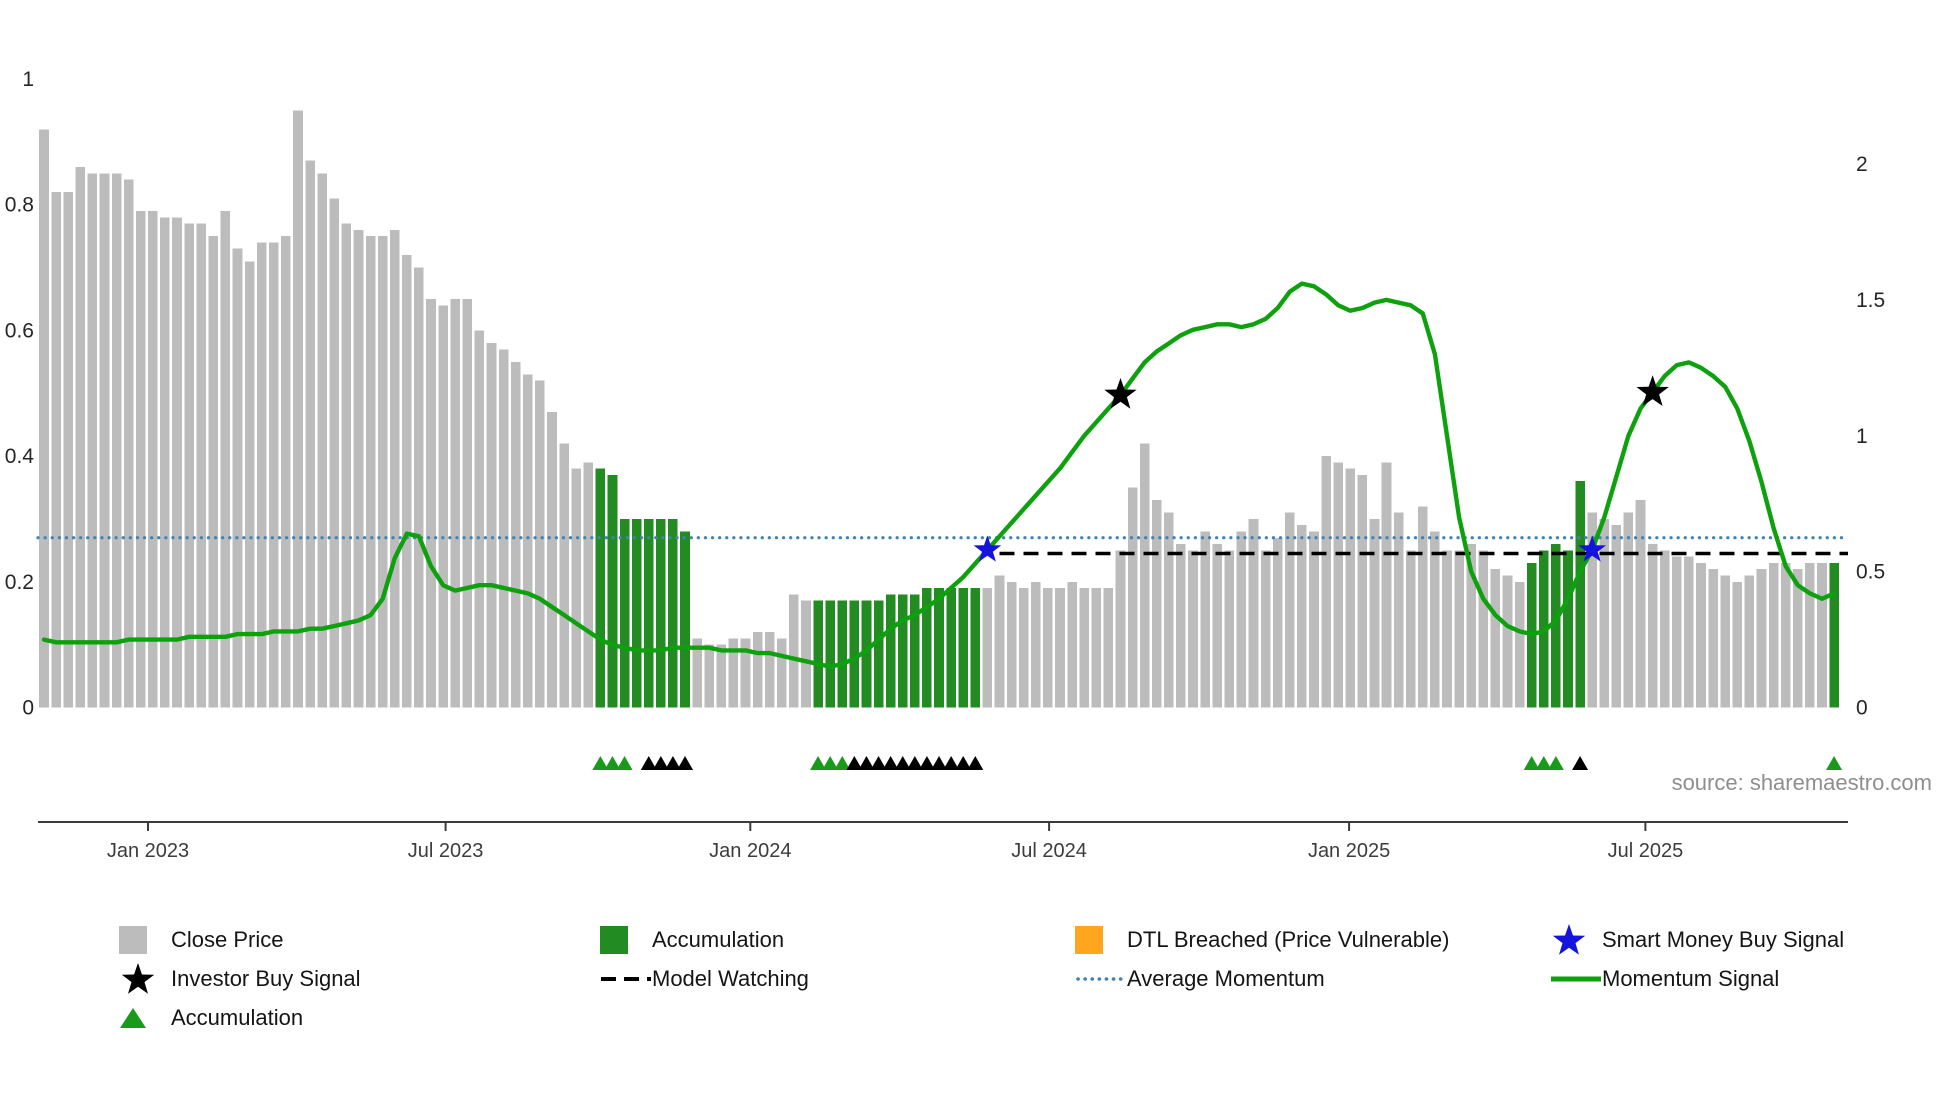 This screenshot has height=1102, width=1960. I want to click on legend-item-dtl-breached-price-vulnerable-square: DTL Breached (Price Vulnerable), so click(1312, 939).